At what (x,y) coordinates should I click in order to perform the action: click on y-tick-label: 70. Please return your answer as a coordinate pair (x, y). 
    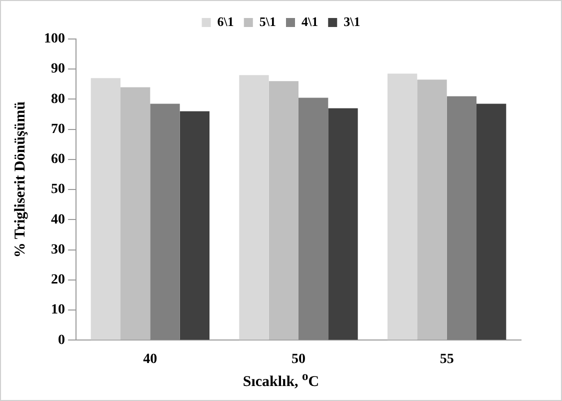
    Looking at the image, I should click on (58, 129).